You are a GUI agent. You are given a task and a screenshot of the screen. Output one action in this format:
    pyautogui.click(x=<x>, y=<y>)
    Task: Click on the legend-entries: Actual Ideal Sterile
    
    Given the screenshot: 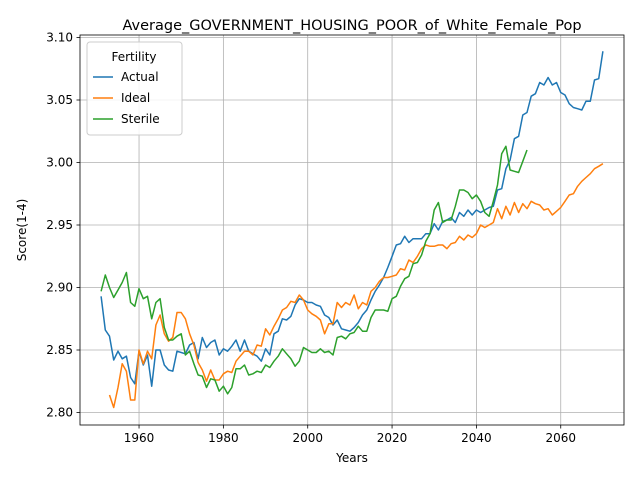 What is the action you would take?
    pyautogui.click(x=126, y=98)
    